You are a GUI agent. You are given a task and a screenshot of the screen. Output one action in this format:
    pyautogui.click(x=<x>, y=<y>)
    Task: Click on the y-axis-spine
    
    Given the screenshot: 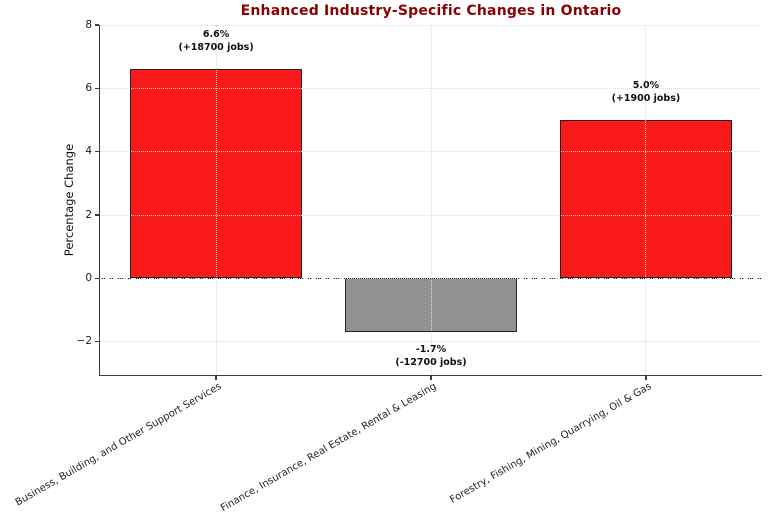 What is the action you would take?
    pyautogui.click(x=100, y=200)
    